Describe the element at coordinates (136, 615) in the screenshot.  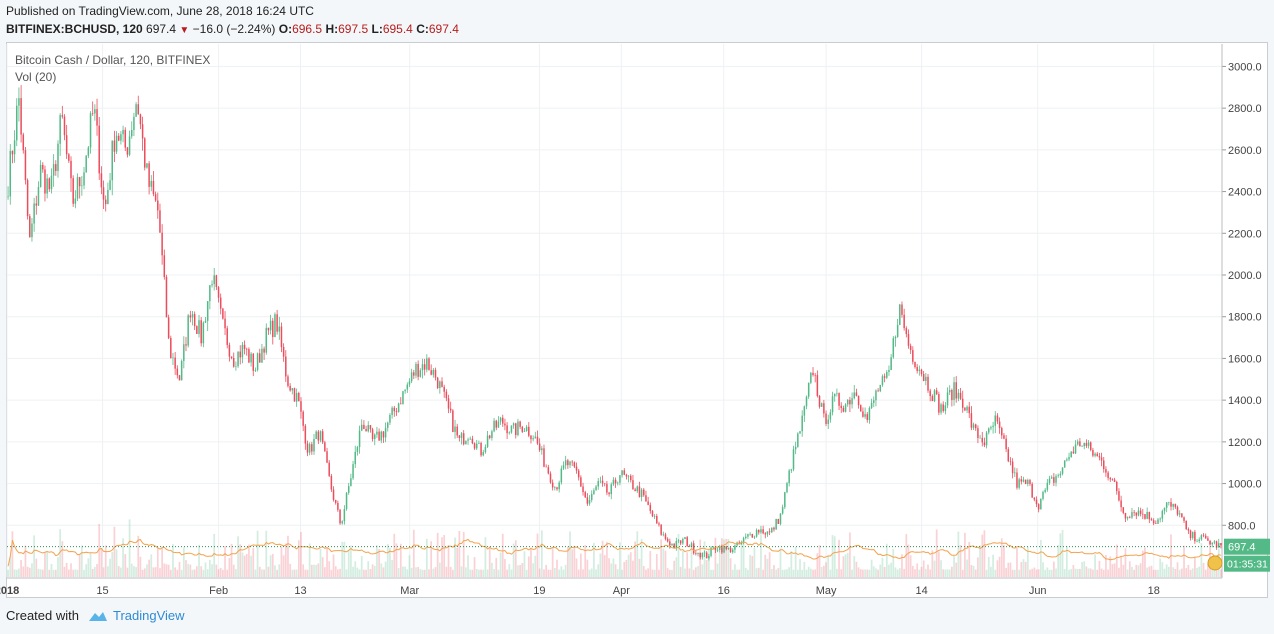
I see `tradingview-link: TradingView` at that location.